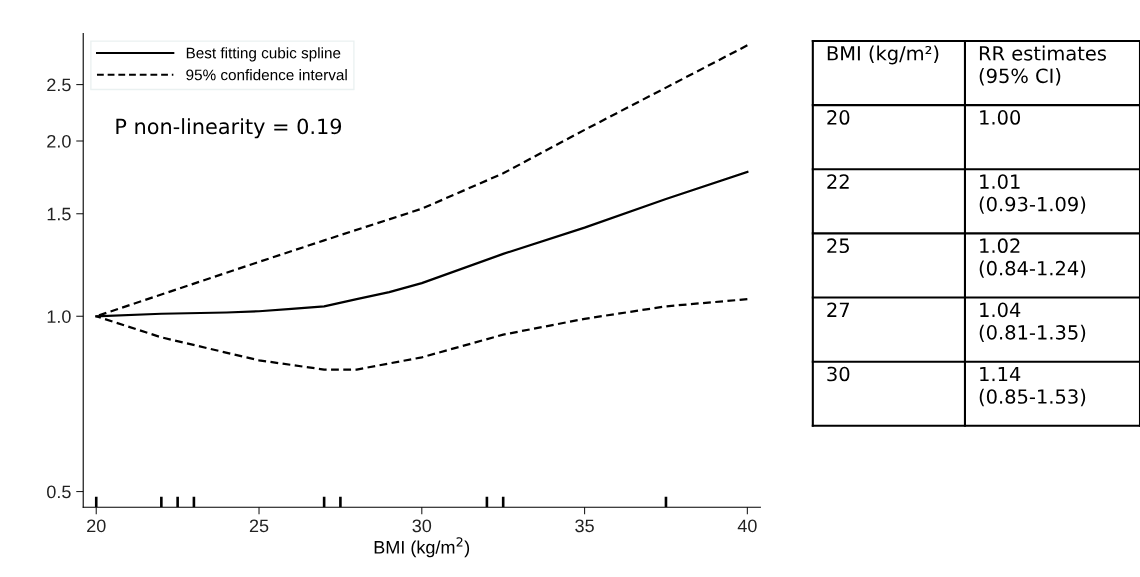 The width and height of the screenshot is (1140, 577). I want to click on text: 30, so click(838, 374).